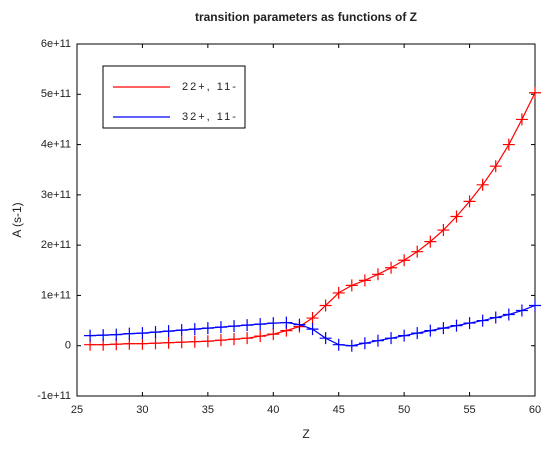 The height and width of the screenshot is (449, 550). Describe the element at coordinates (208, 410) in the screenshot. I see `x-tick-label: 35` at that location.